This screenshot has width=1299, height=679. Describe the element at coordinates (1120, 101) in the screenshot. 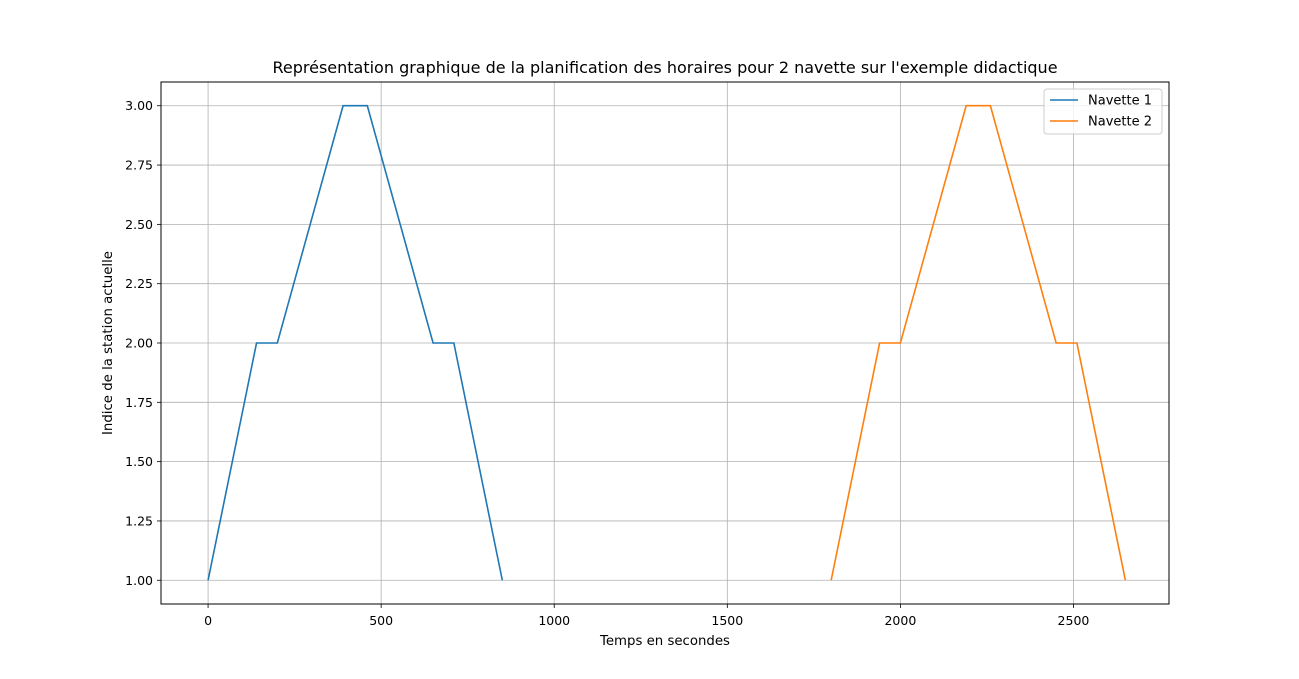

I see `legend-label-1: Navette 1` at that location.